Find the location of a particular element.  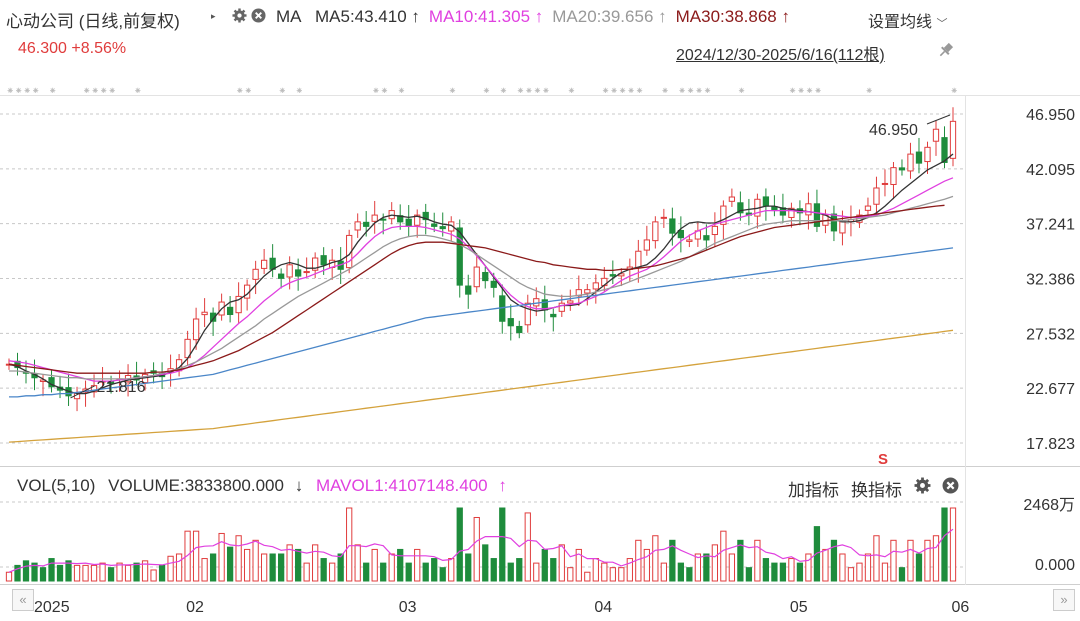

pin-icon is located at coordinates (946, 50).